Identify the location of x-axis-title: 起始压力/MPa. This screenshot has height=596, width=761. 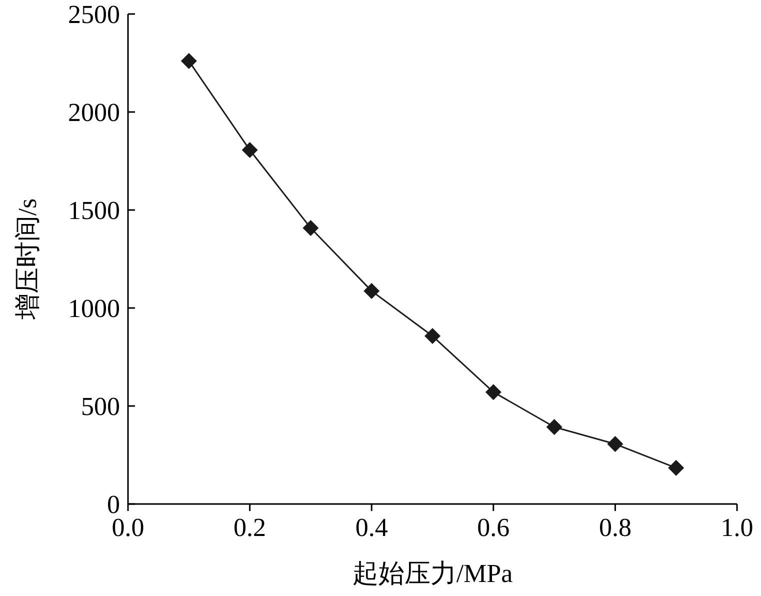
(433, 573).